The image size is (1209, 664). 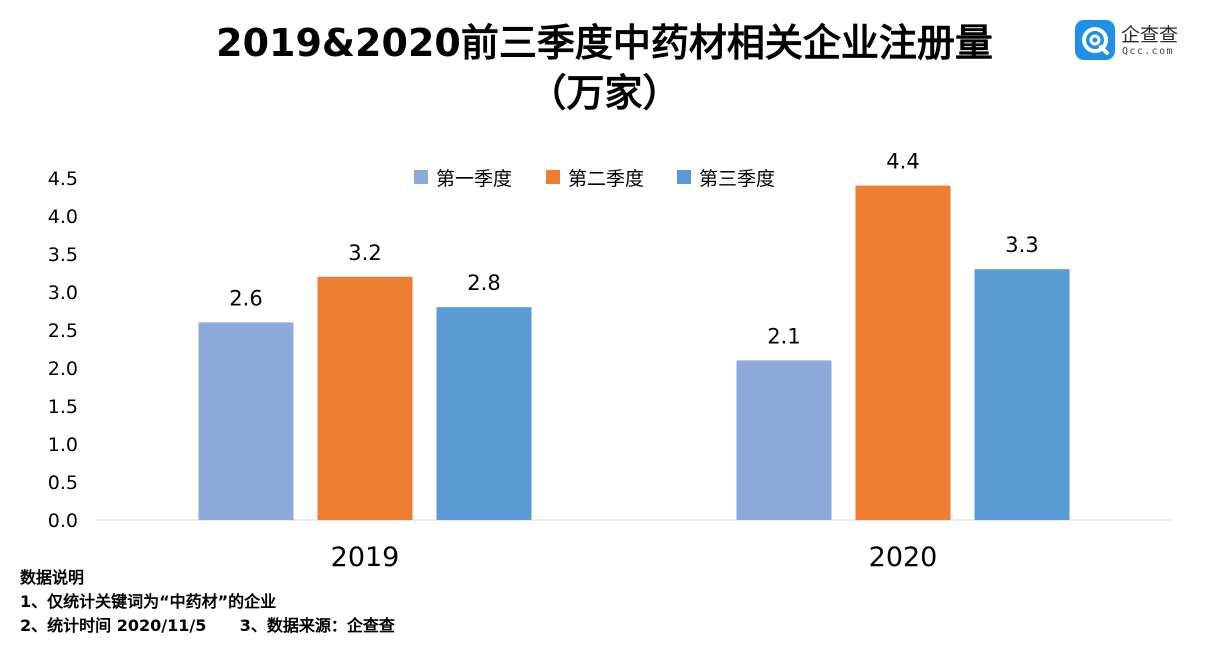 What do you see at coordinates (365, 557) in the screenshot?
I see `x-tick-label: 2019` at bounding box center [365, 557].